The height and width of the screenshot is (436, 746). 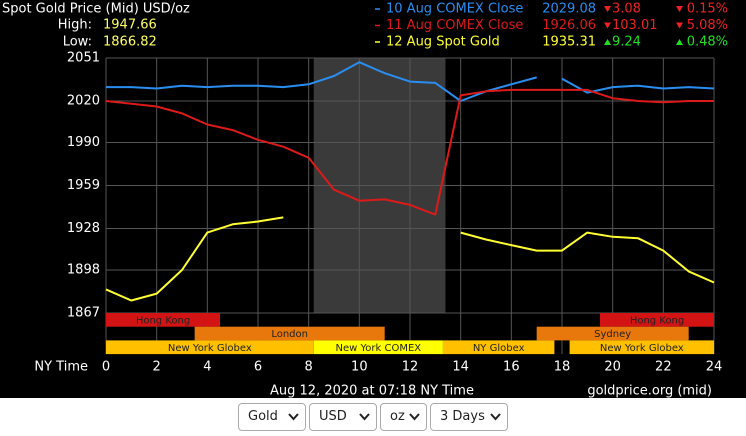 What do you see at coordinates (569, 9) in the screenshot?
I see `legend-price: 2029.08` at bounding box center [569, 9].